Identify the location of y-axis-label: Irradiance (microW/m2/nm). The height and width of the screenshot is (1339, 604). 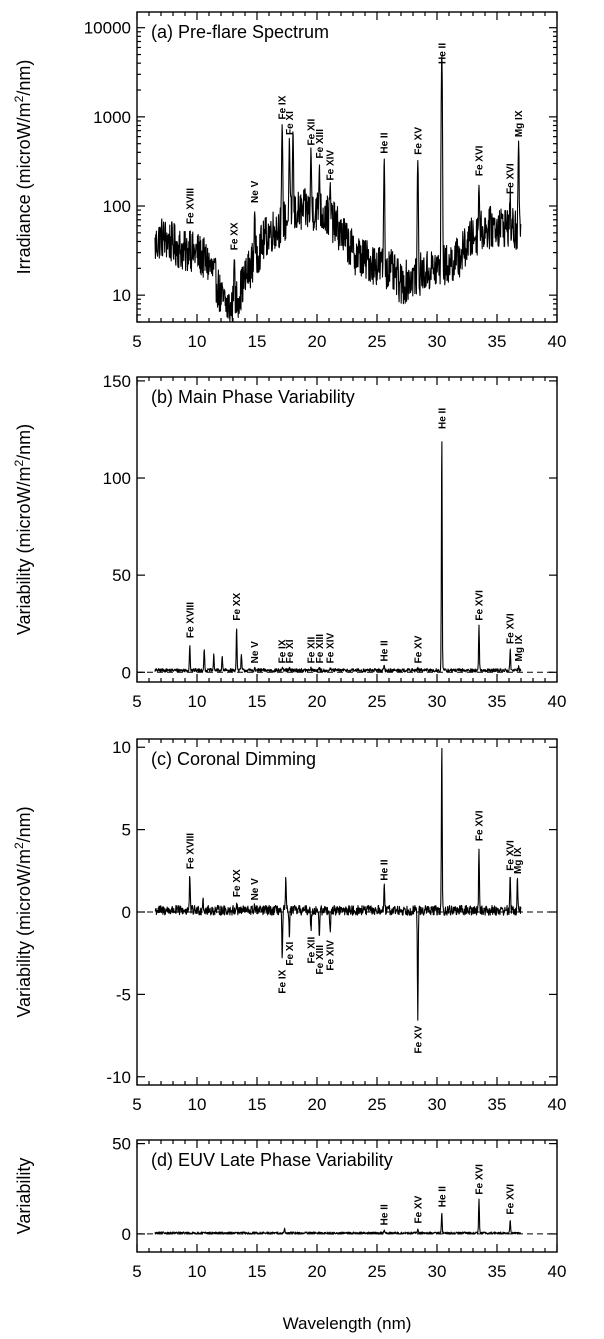
(23, 167).